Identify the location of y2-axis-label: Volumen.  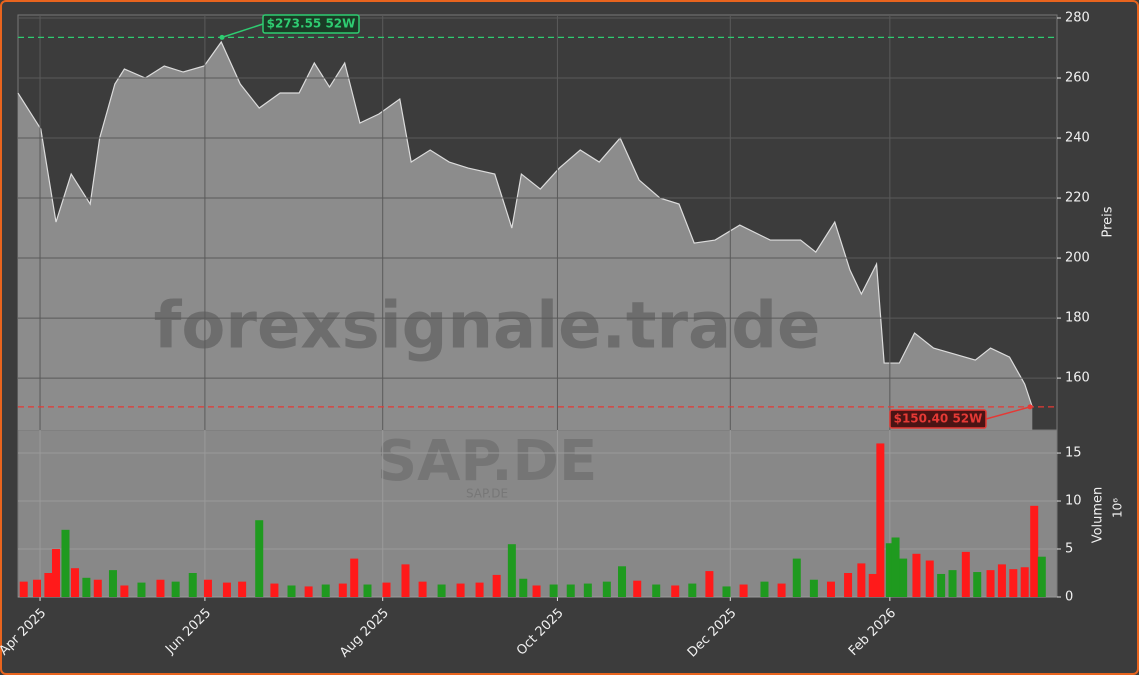
(1098, 515).